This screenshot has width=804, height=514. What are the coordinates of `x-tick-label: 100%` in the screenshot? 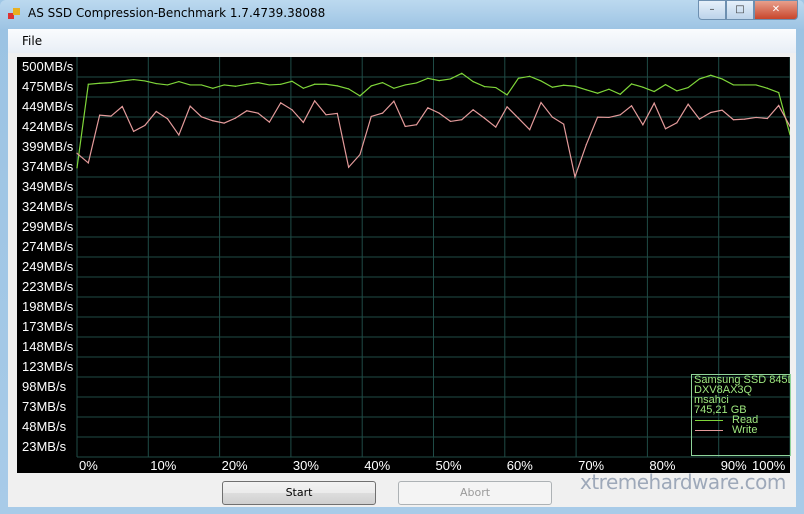 It's located at (769, 465).